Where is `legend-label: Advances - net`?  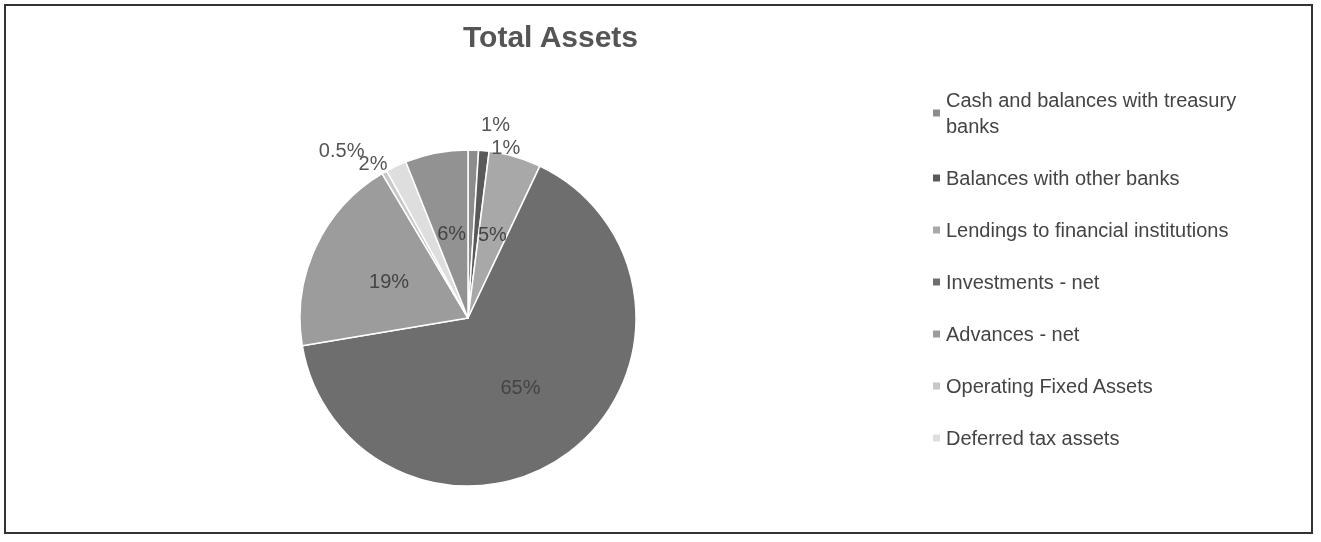
legend-label: Advances - net is located at coordinates (1013, 334).